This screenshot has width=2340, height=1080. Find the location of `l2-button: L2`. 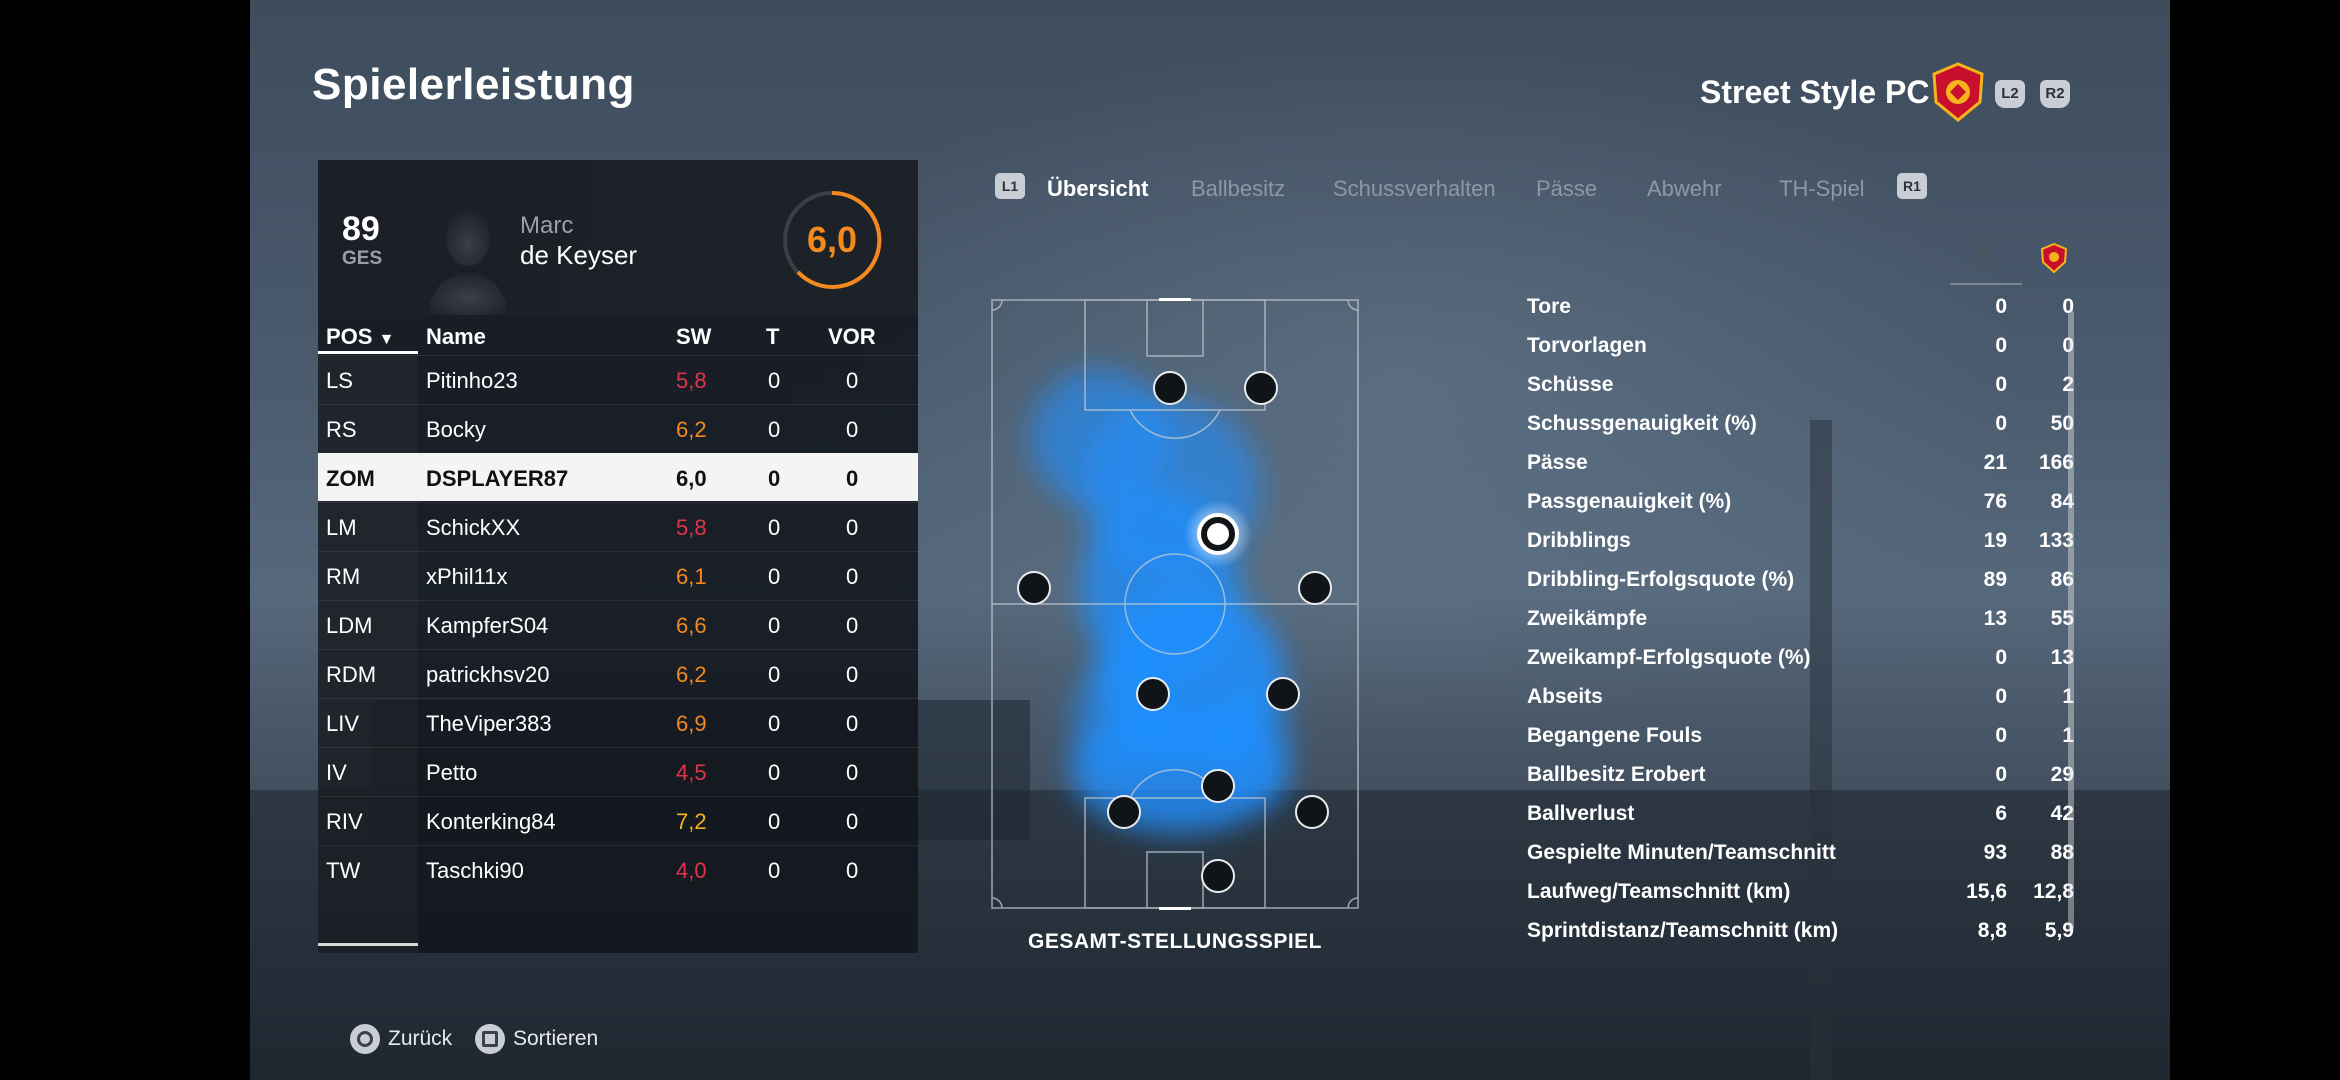

l2-button: L2 is located at coordinates (2010, 94).